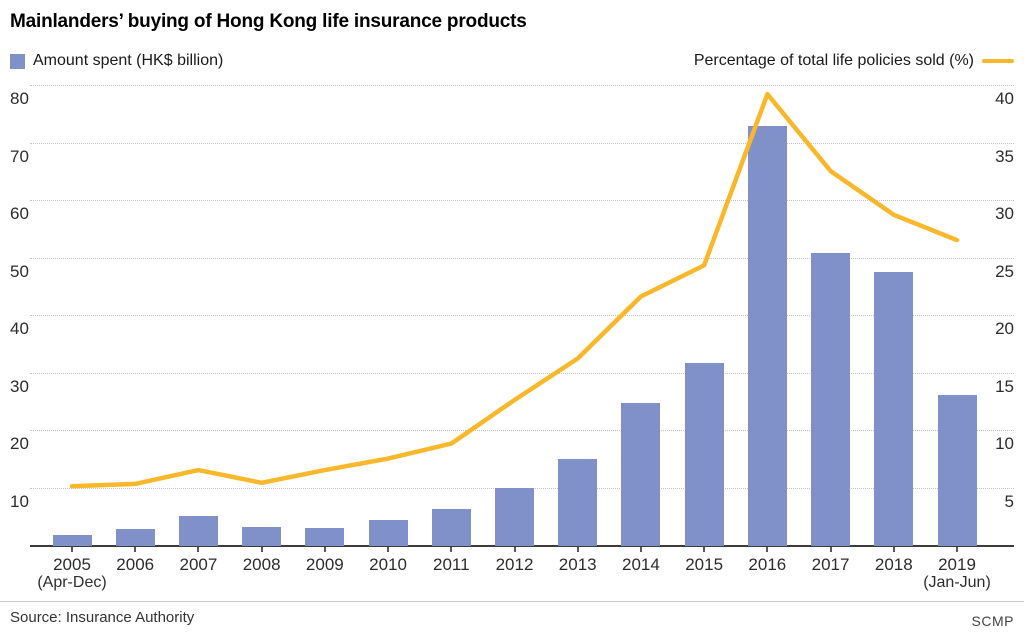 Image resolution: width=1024 pixels, height=635 pixels. Describe the element at coordinates (514, 564) in the screenshot. I see `x-label-2012: 2012` at that location.